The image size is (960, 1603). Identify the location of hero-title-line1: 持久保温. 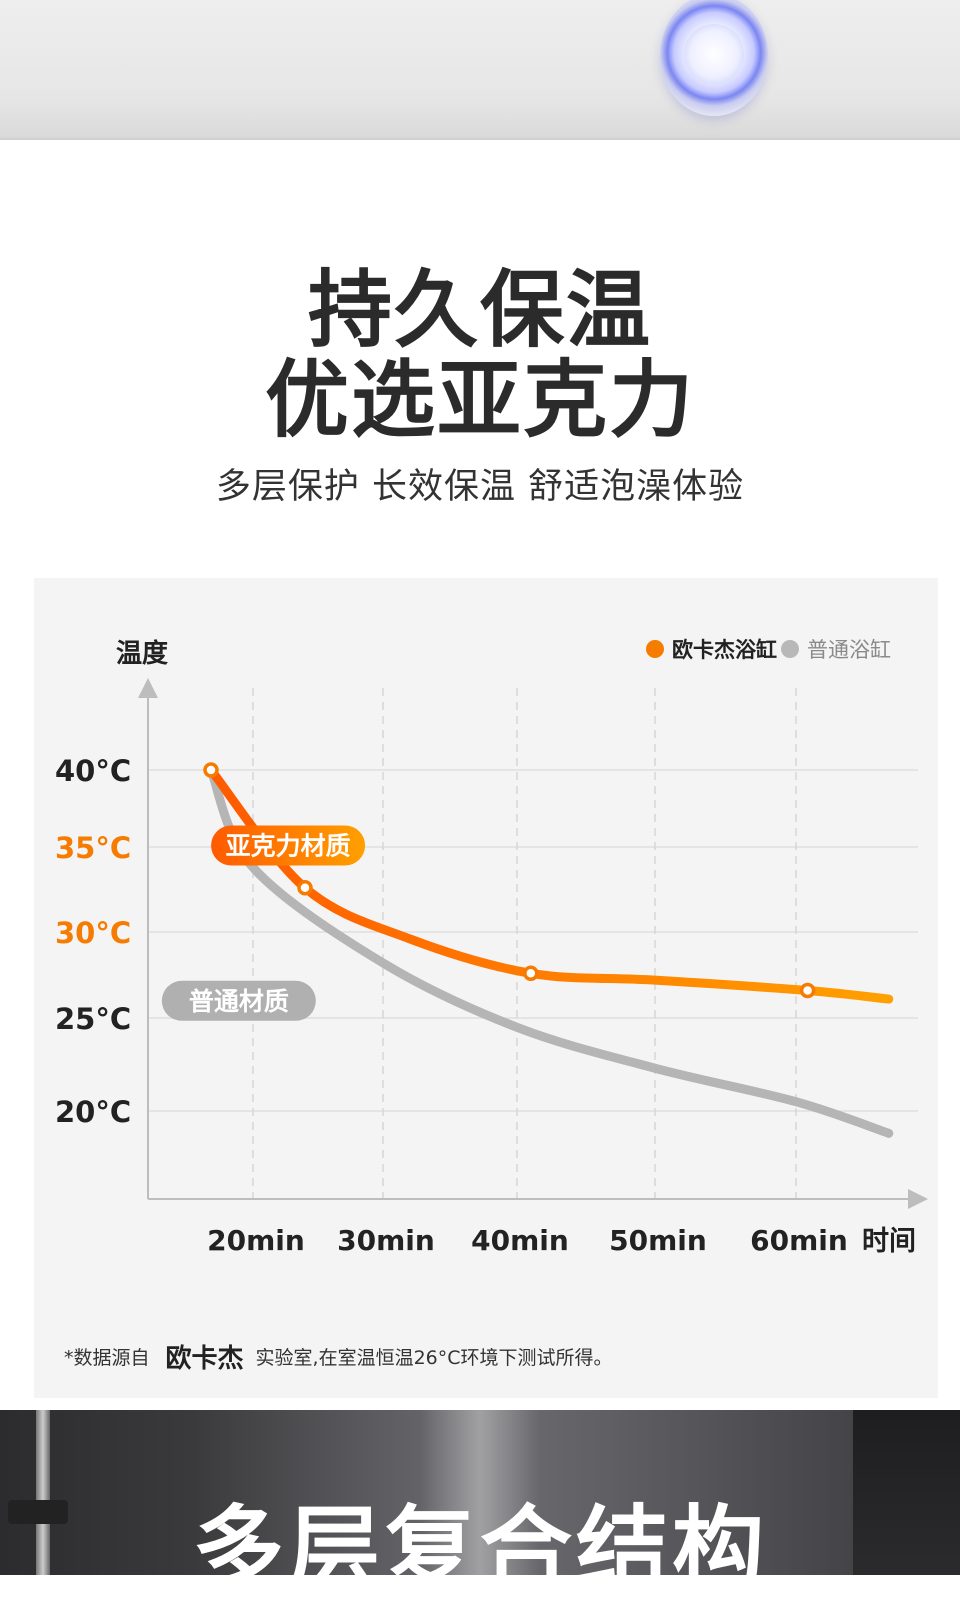
(479, 310).